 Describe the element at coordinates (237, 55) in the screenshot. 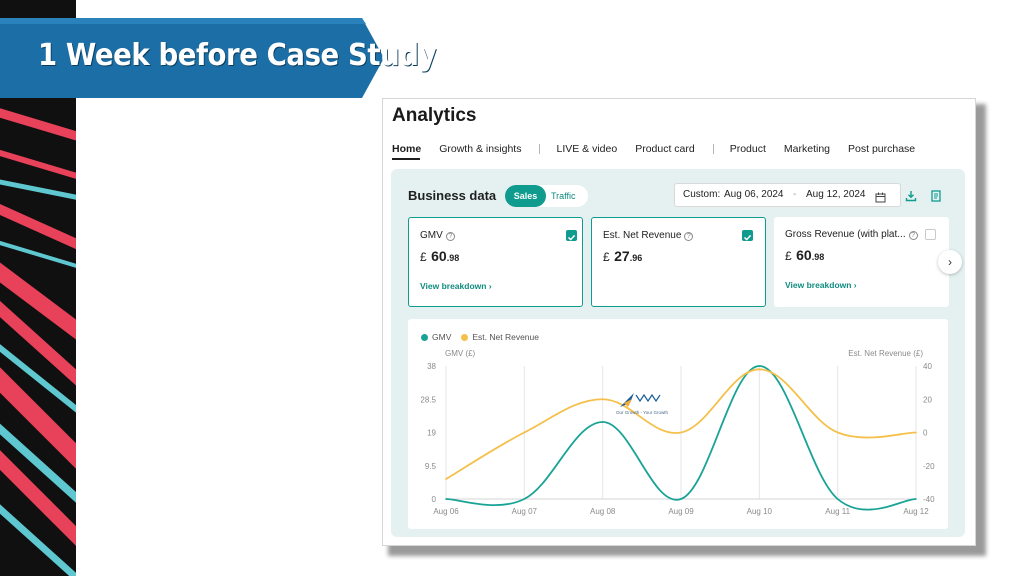

I see `banner-title: 1 Week before Case Study` at that location.